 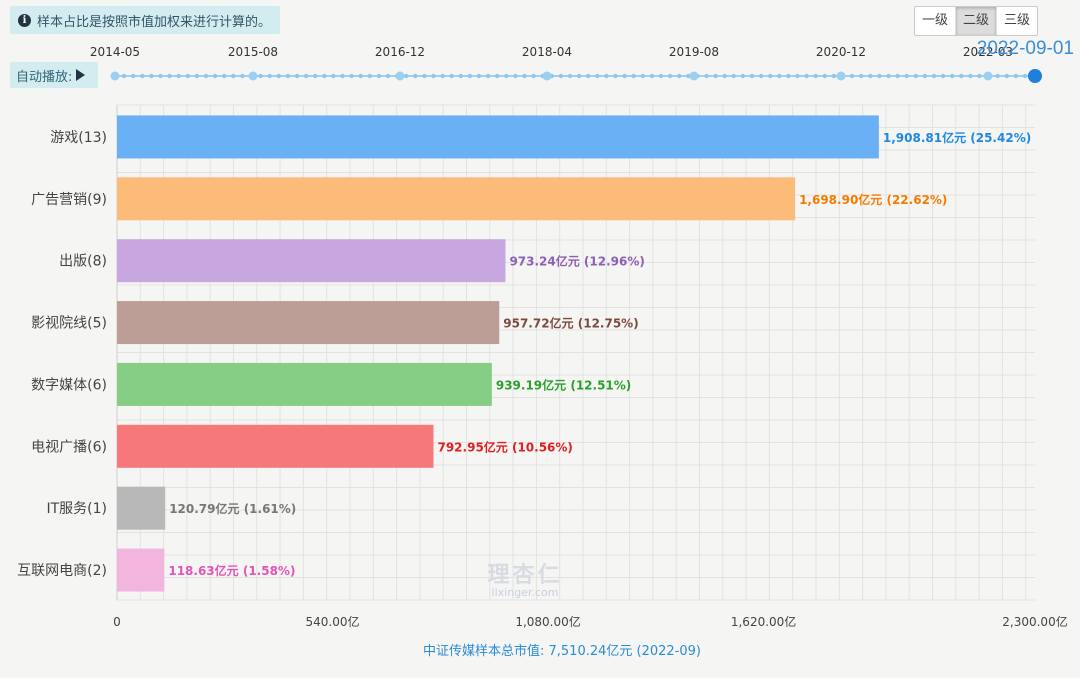 What do you see at coordinates (976, 21) in the screenshot?
I see `level-2-button: 二级` at bounding box center [976, 21].